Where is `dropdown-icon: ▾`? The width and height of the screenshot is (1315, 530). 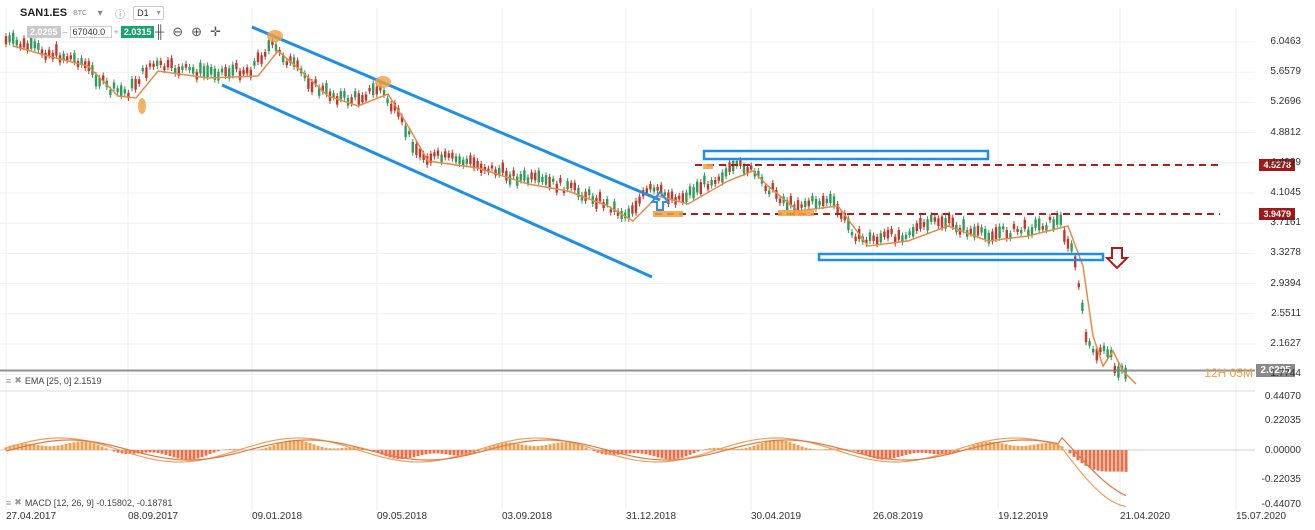
dropdown-icon: ▾ is located at coordinates (100, 13).